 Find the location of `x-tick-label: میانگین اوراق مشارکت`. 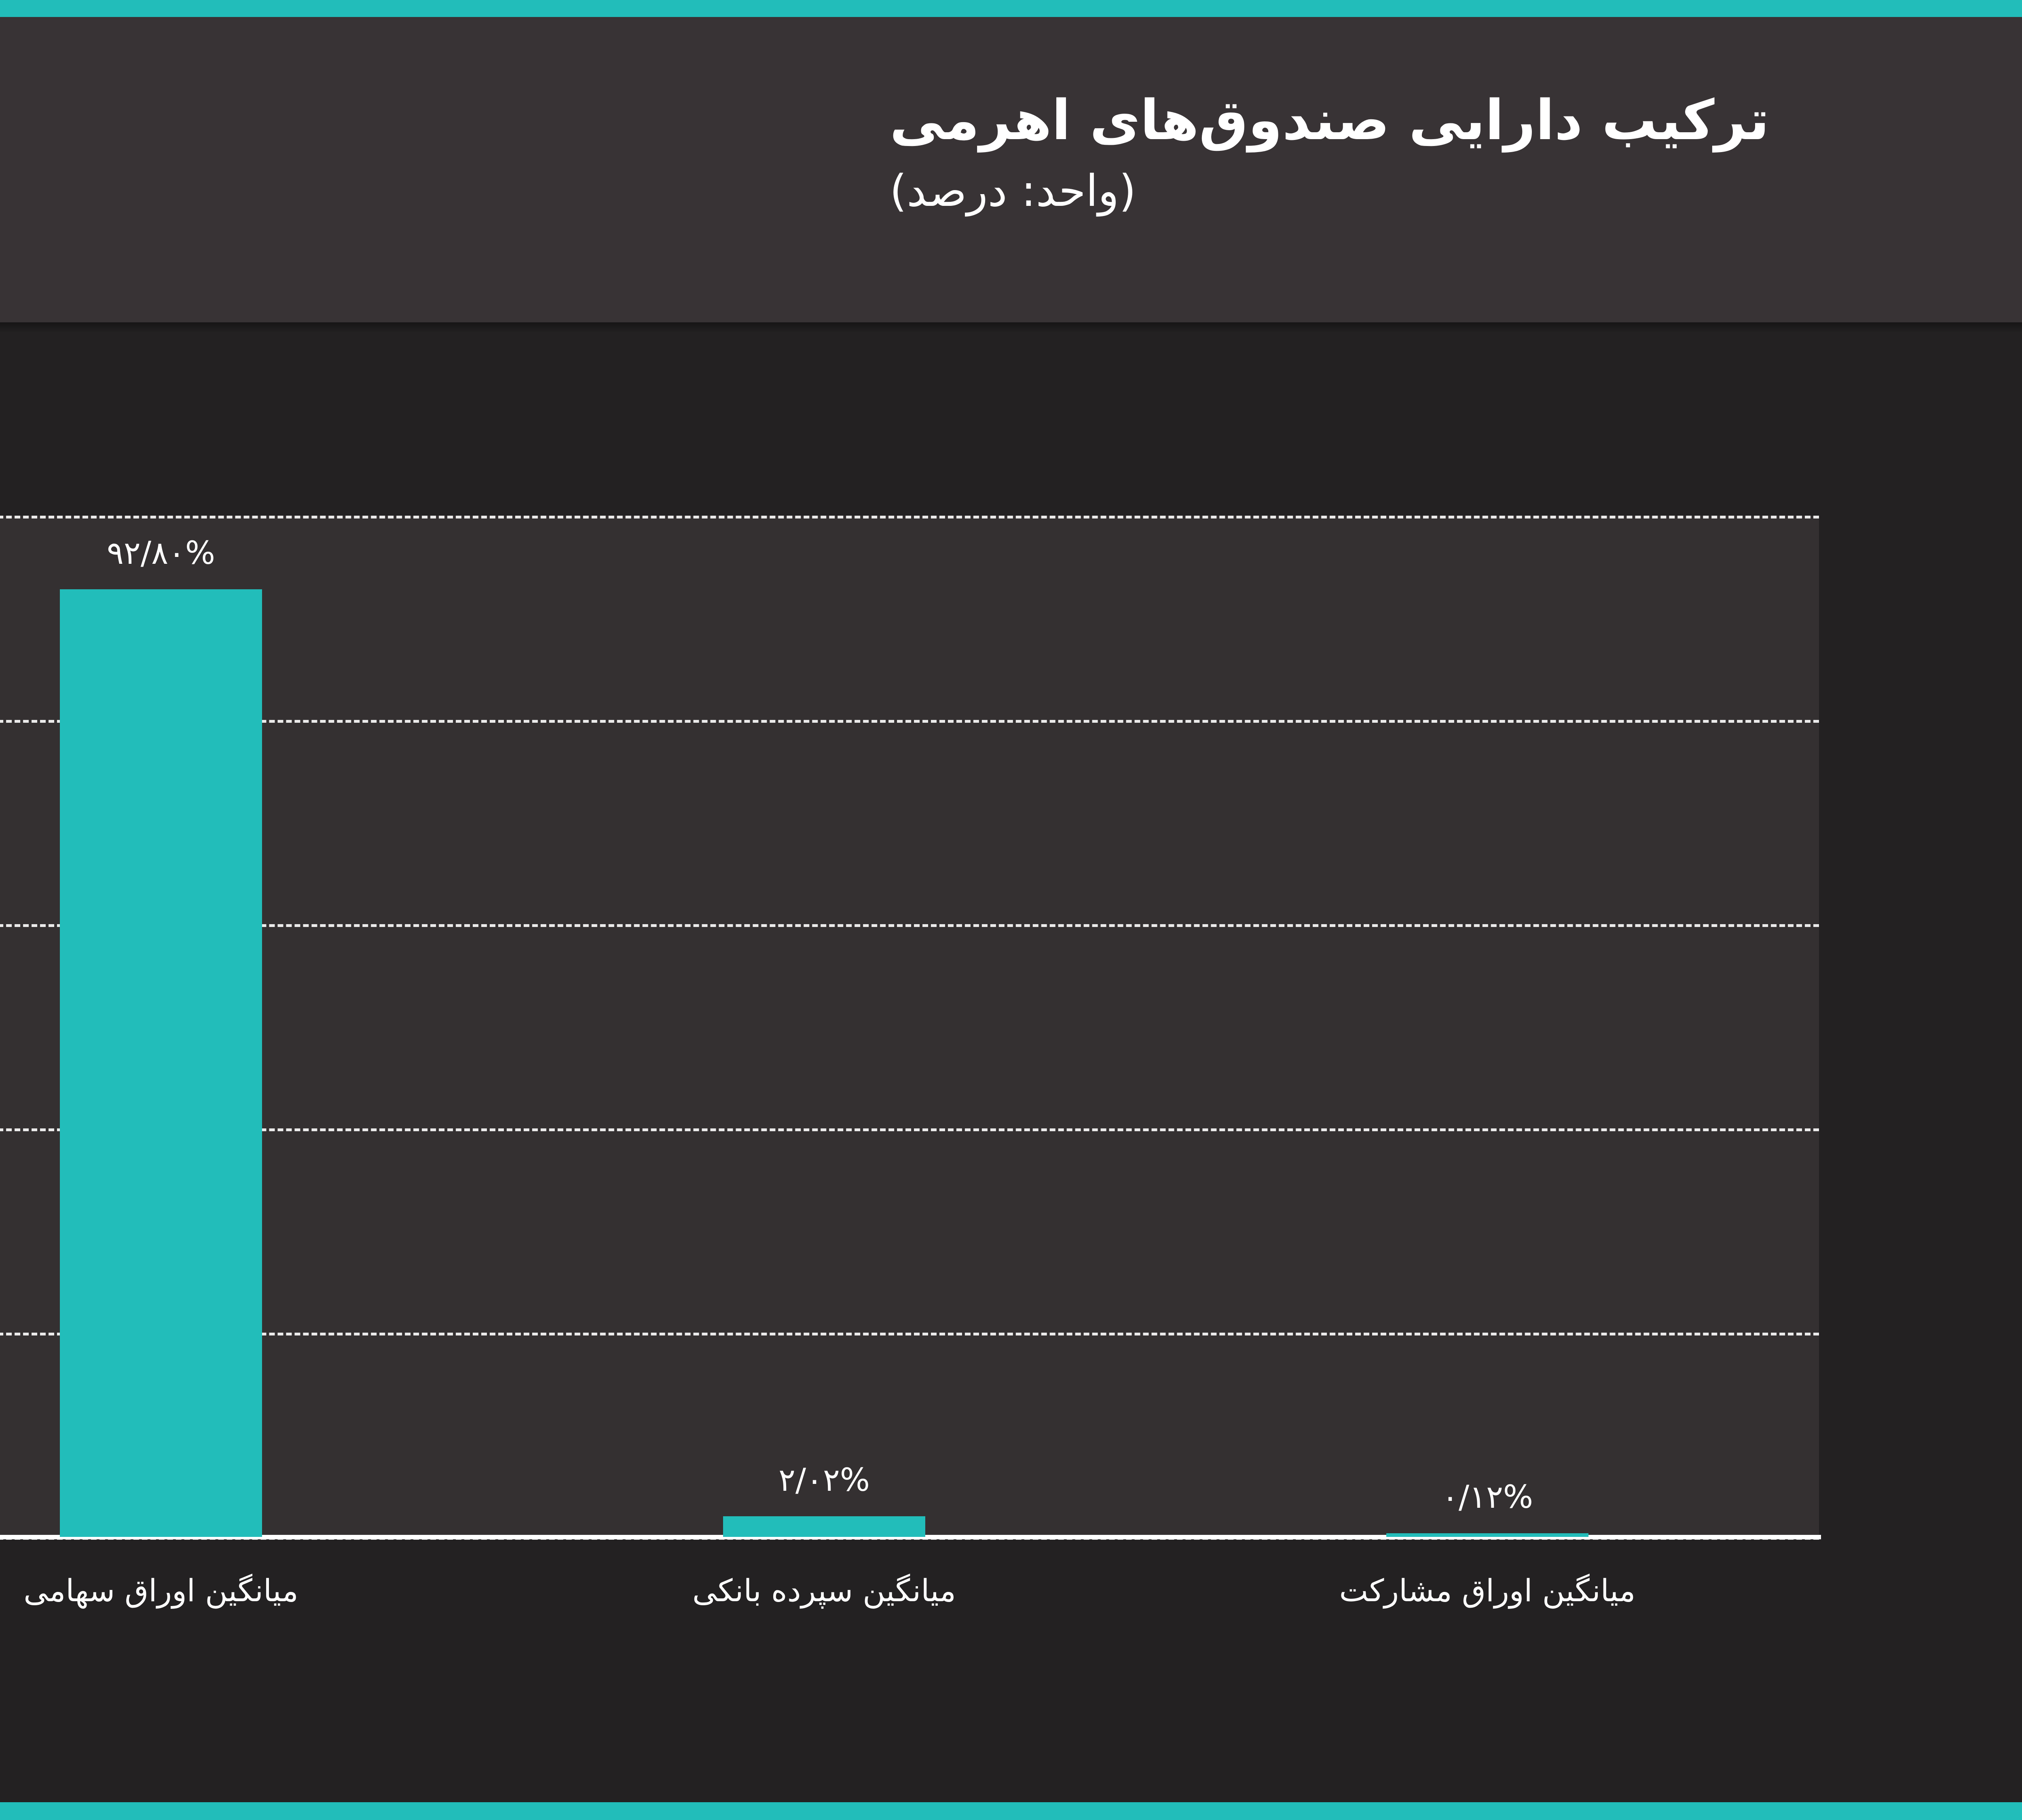

x-tick-label: میانگین اوراق مشارکت is located at coordinates (1487, 1590).